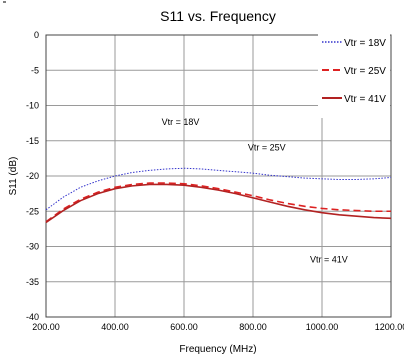  What do you see at coordinates (32, 247) in the screenshot?
I see `y-tick-label: -30` at bounding box center [32, 247].